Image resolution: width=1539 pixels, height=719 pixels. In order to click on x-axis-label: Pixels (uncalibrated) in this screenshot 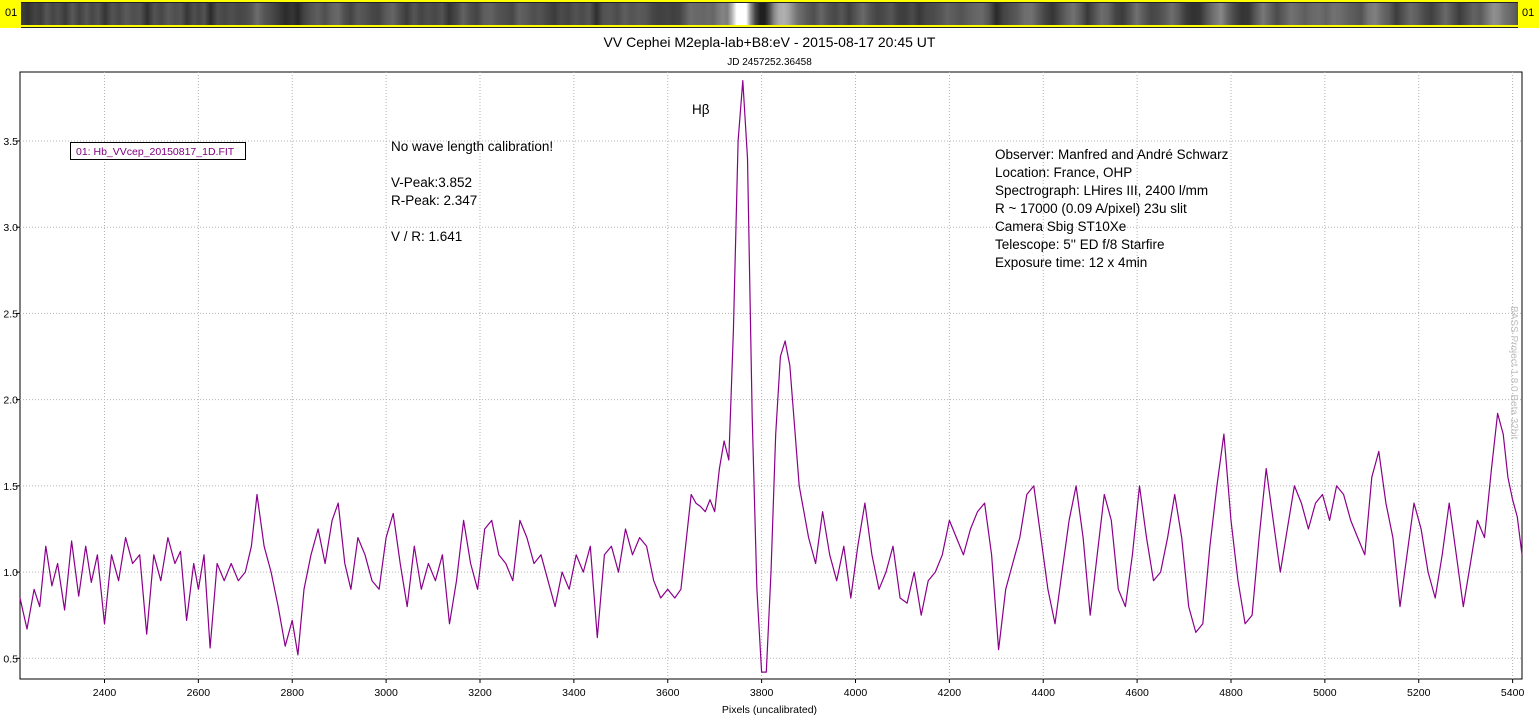, I will do `click(769, 710)`.